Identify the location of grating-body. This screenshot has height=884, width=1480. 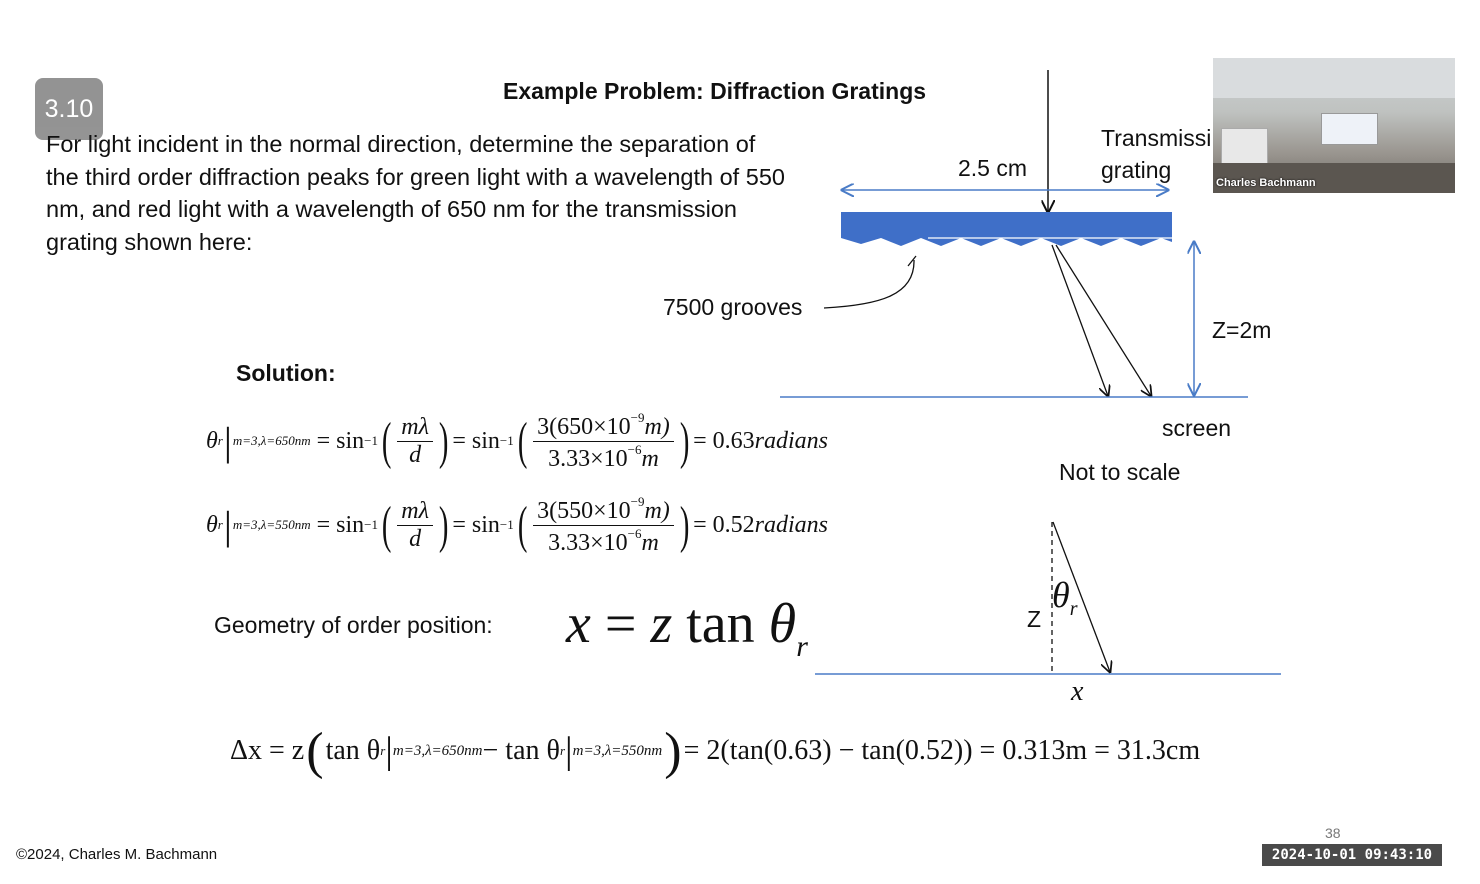
(1006, 225).